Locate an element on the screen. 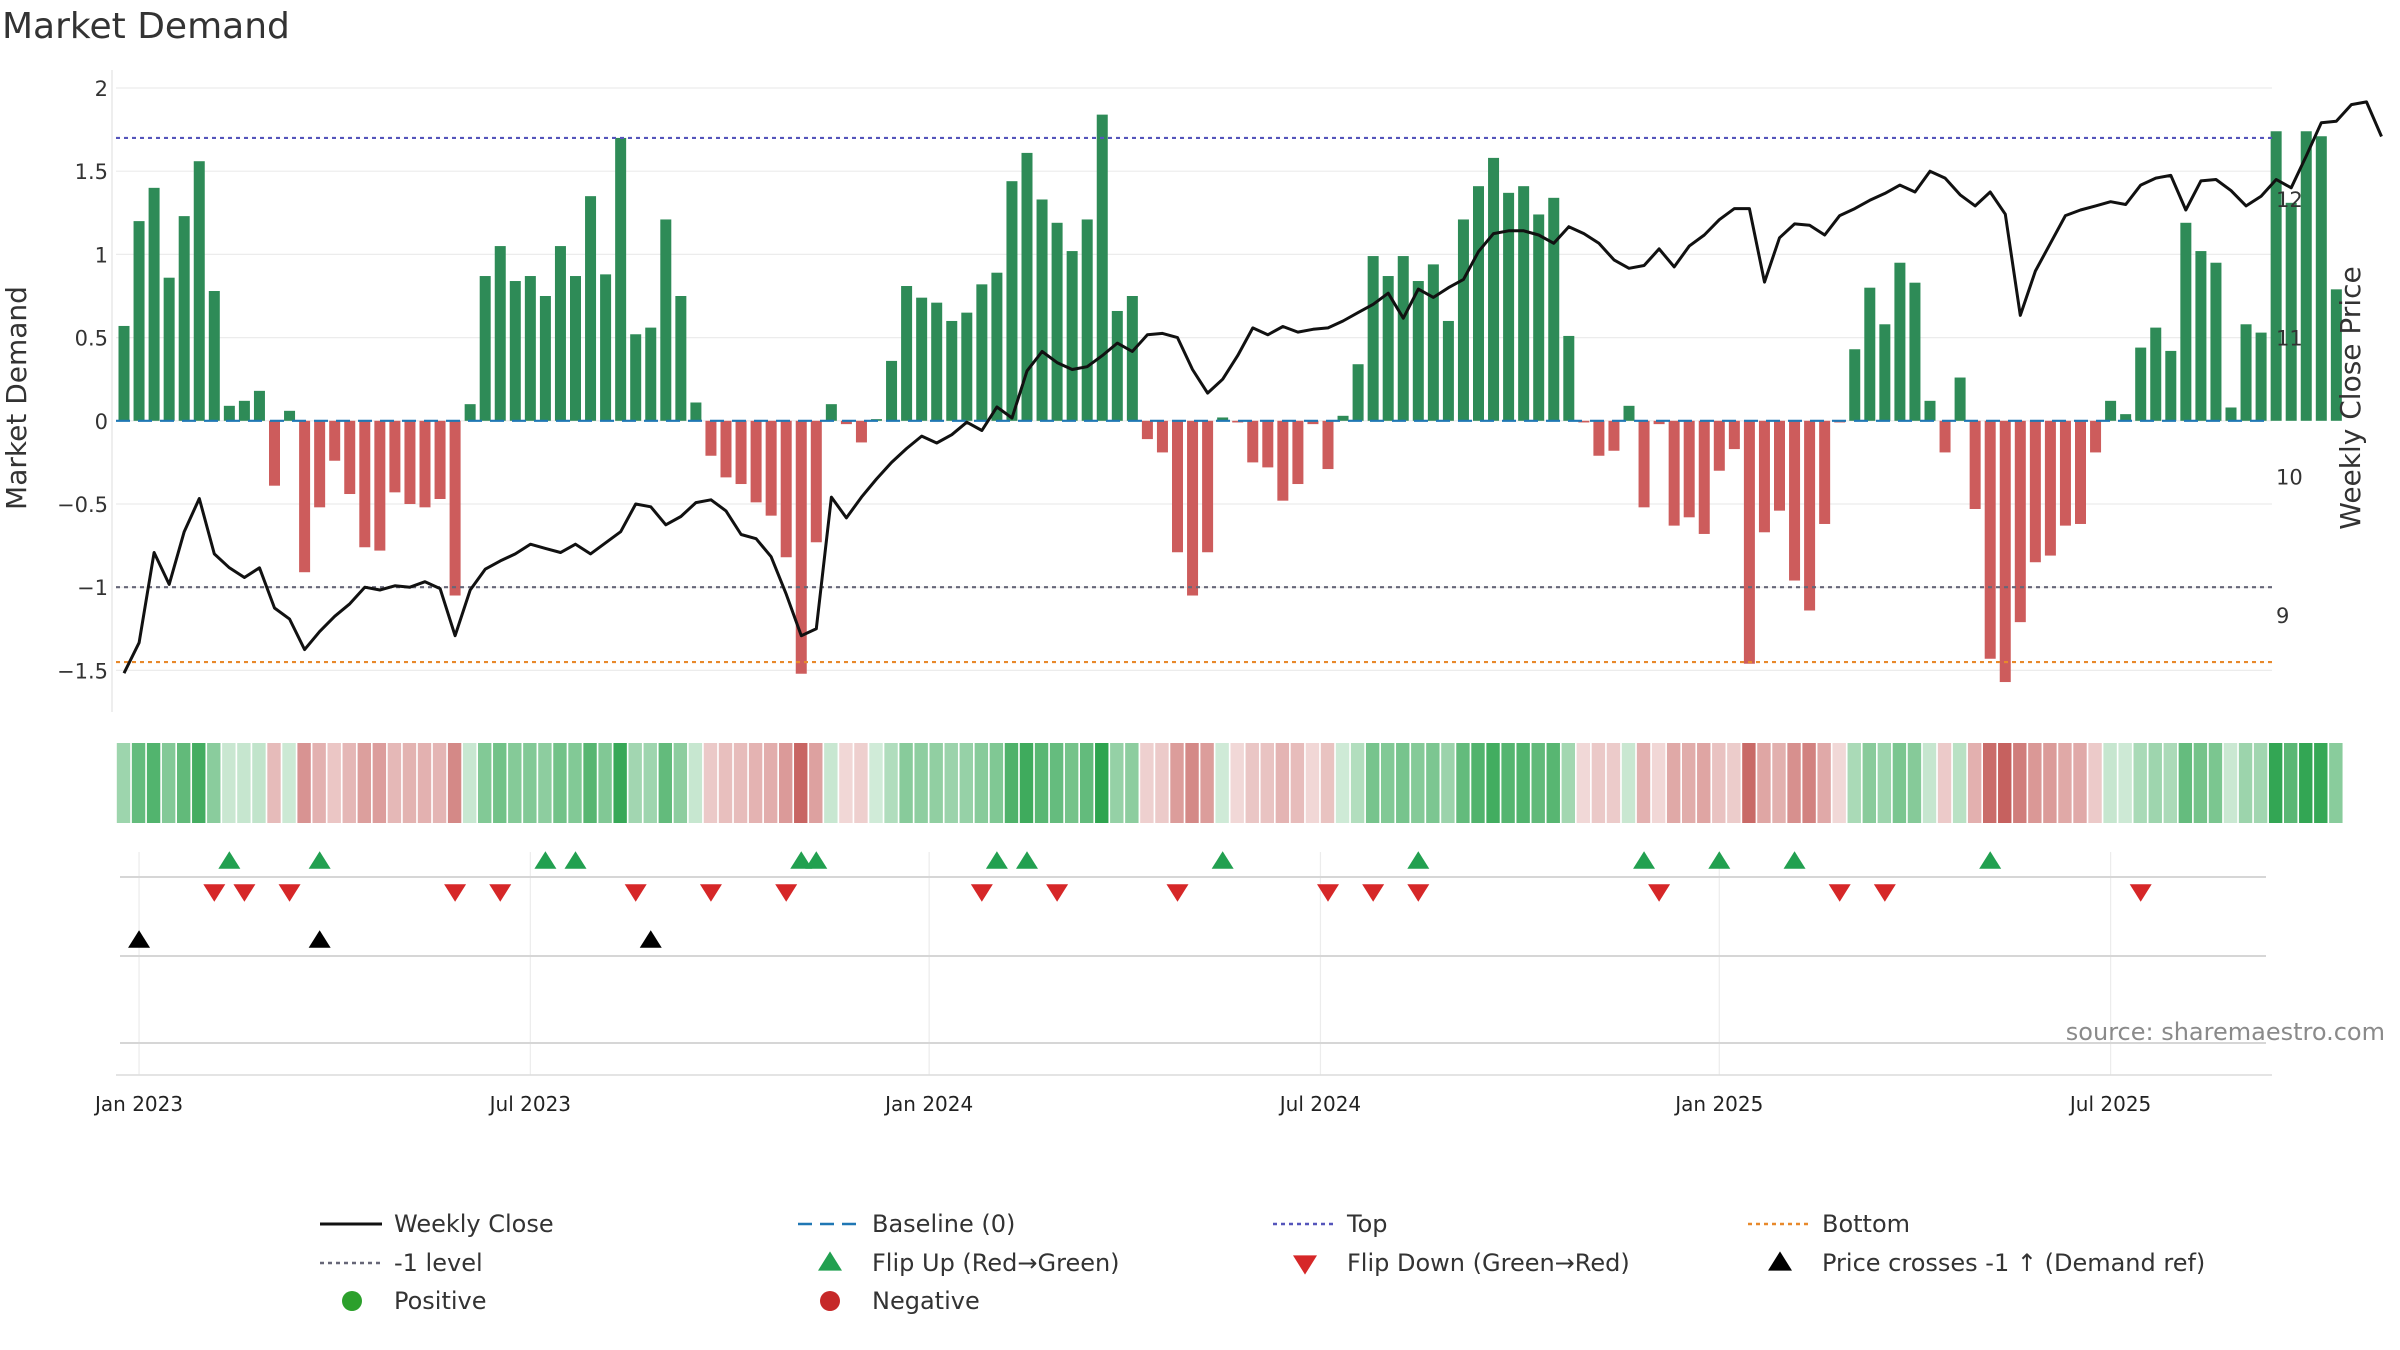 Image resolution: width=2400 pixels, height=1350 pixels. right-axis-title: Weekly Close Price is located at coordinates (2350, 397).